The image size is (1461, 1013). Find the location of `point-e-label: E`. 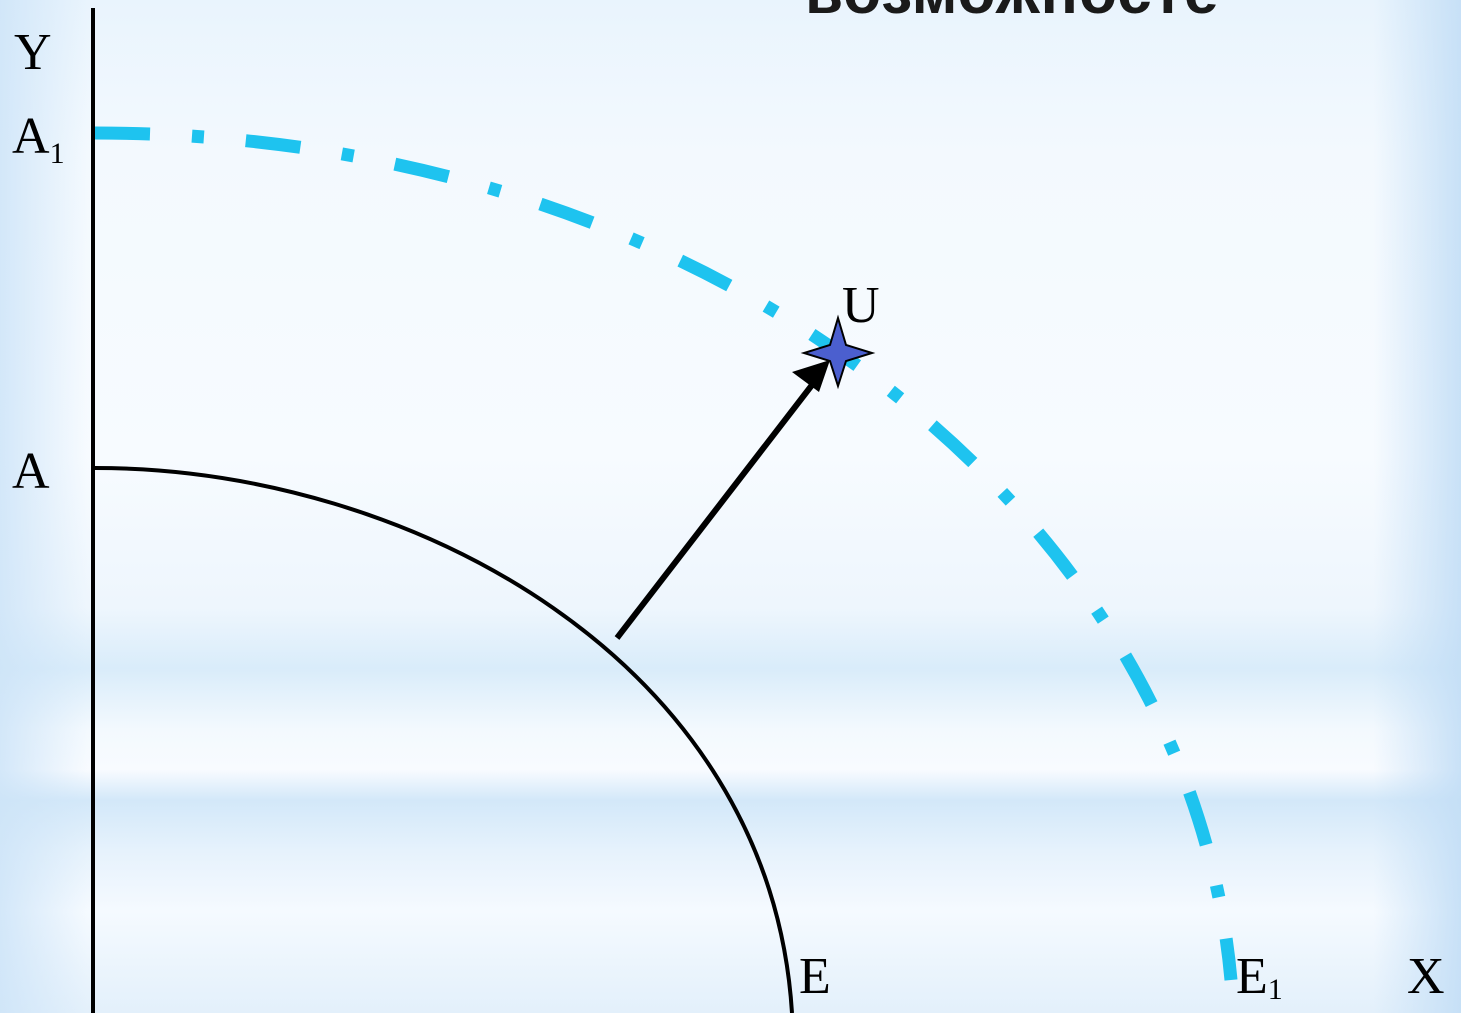

point-e-label: E is located at coordinates (815, 976).